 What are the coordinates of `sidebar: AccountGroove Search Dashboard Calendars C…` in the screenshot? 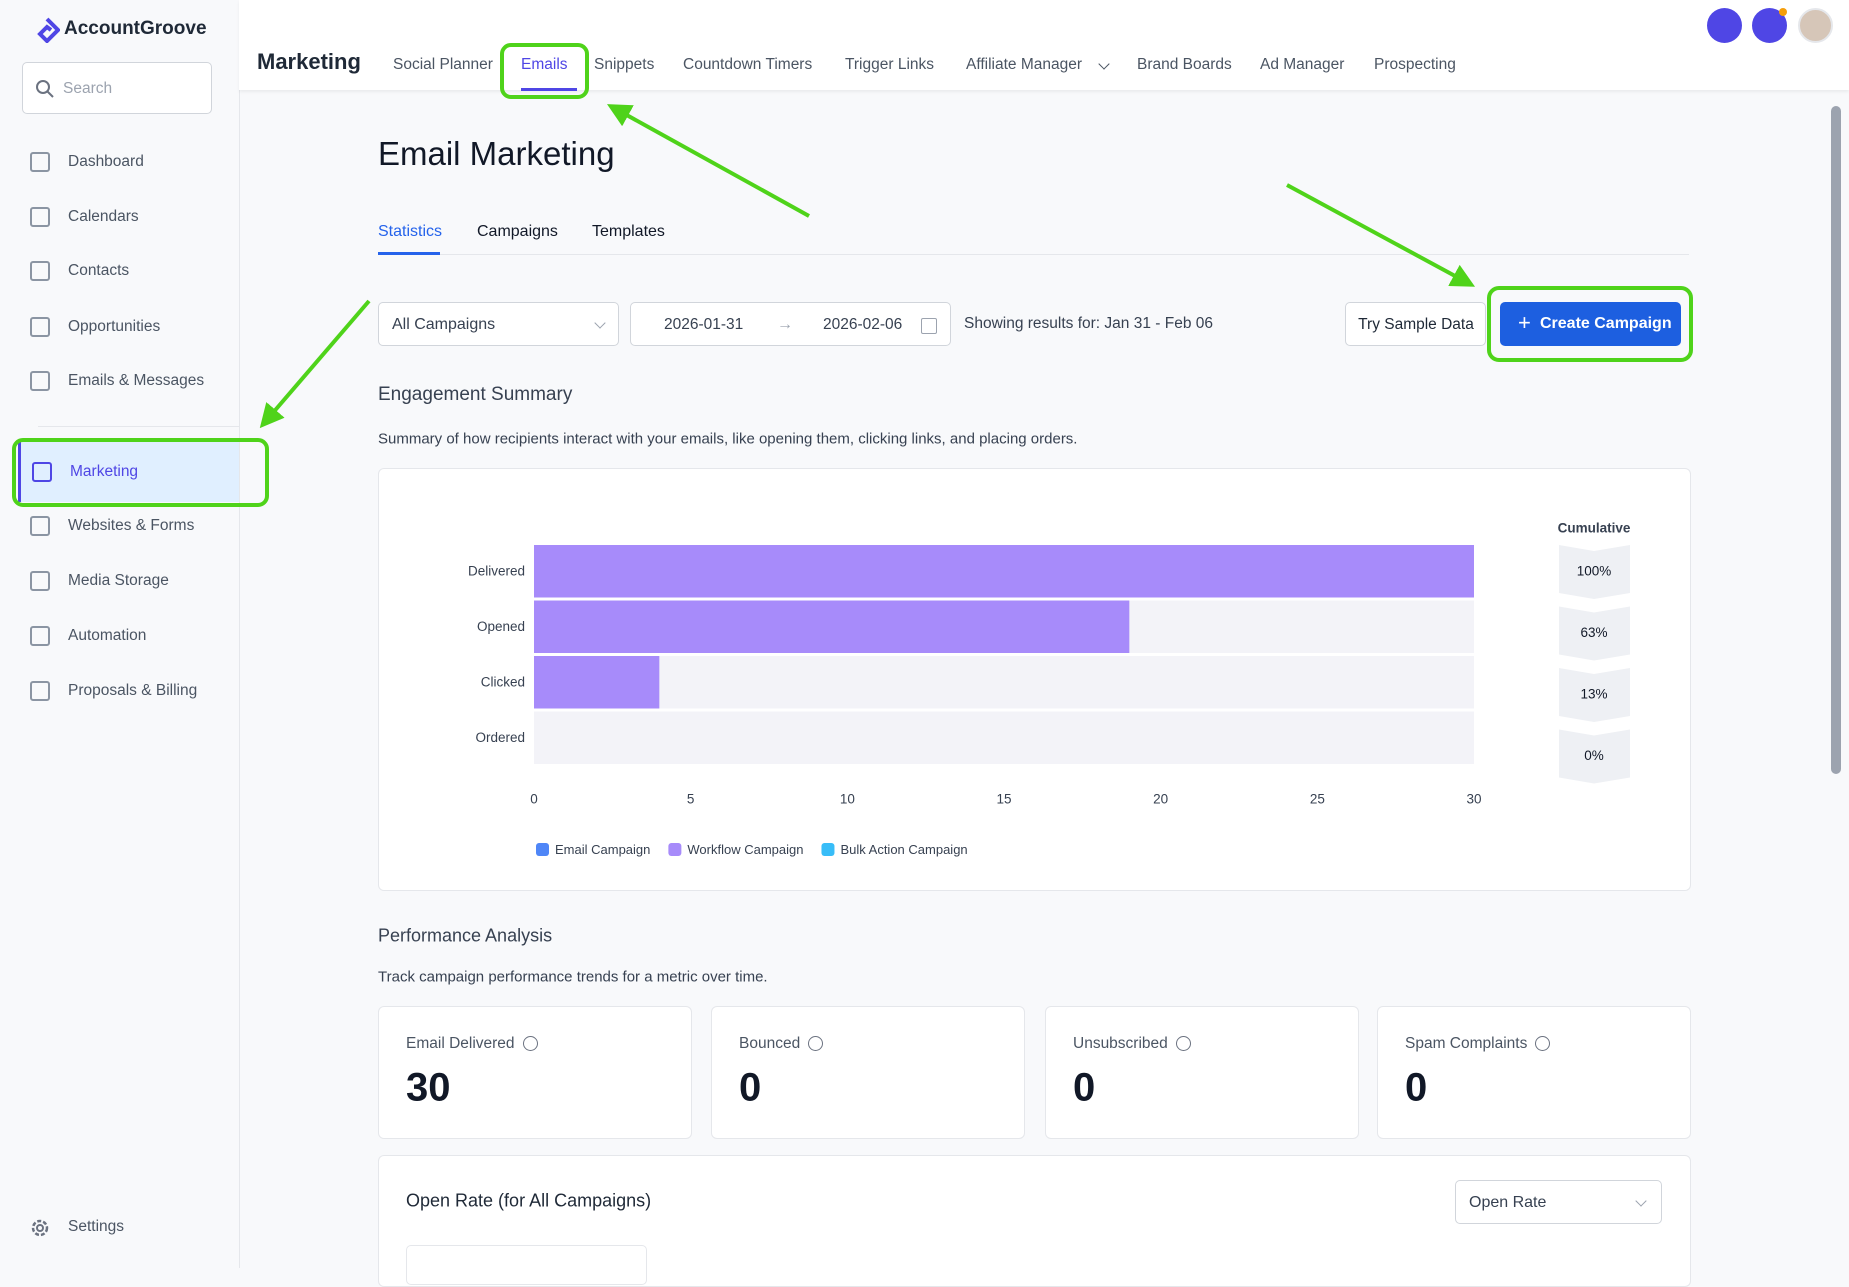 It's located at (120, 634).